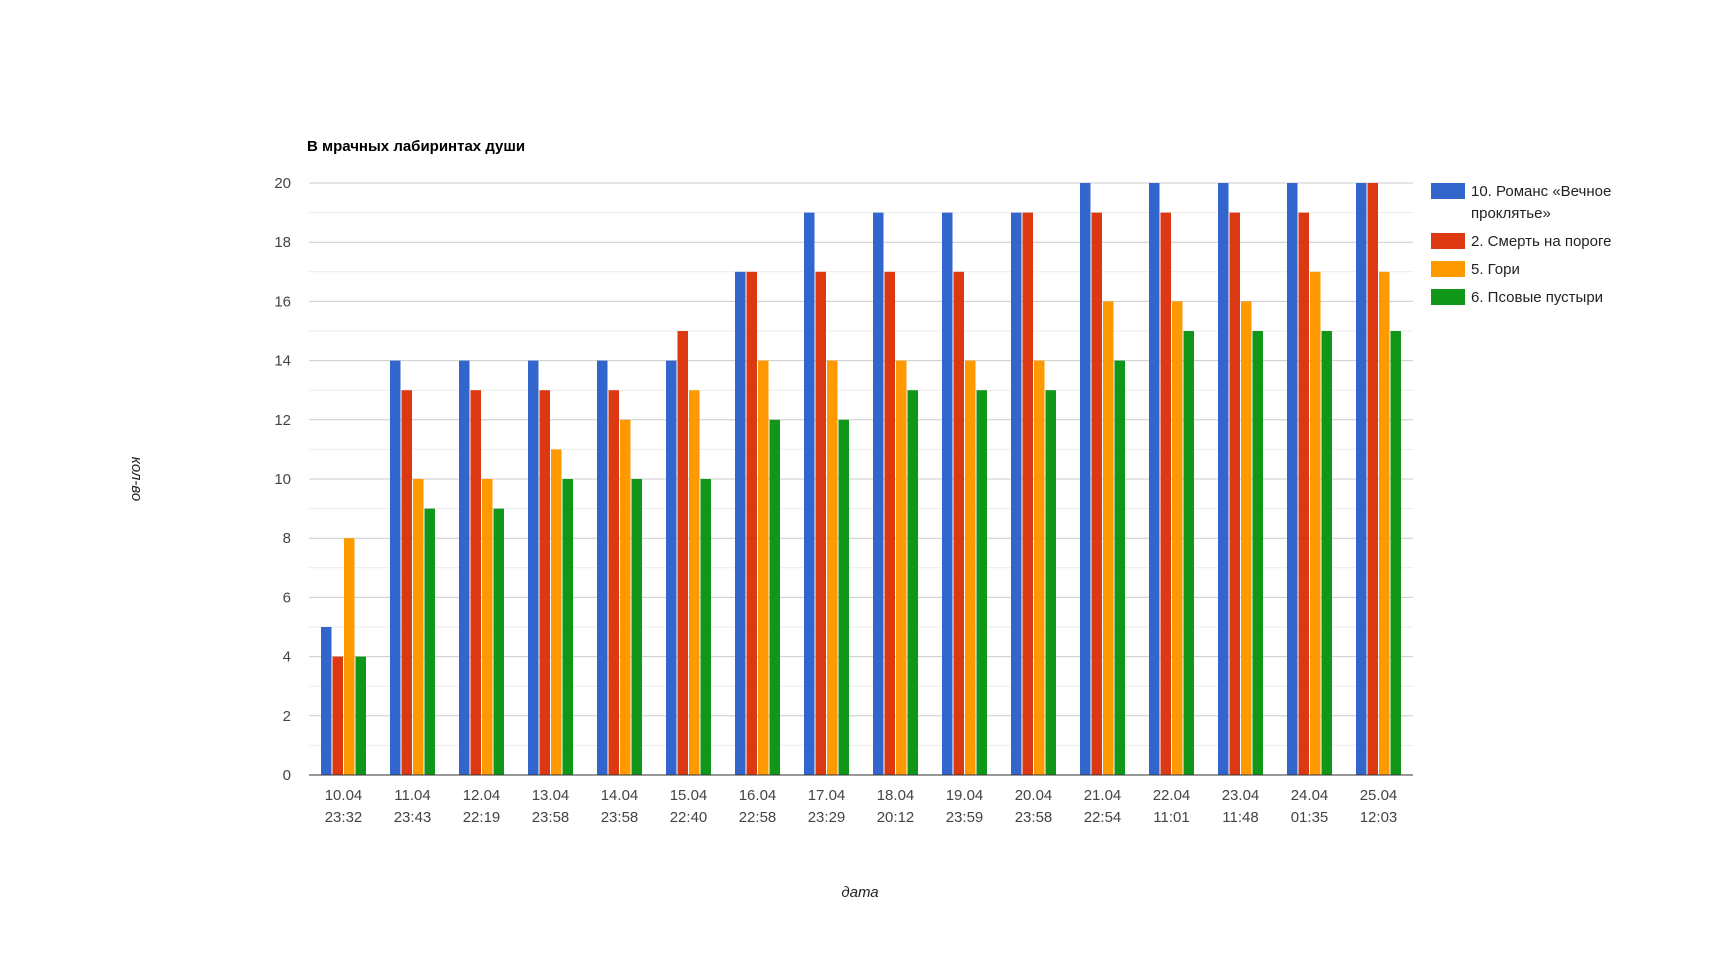 Image resolution: width=1711 pixels, height=954 pixels. Describe the element at coordinates (1511, 213) in the screenshot. I see `legend-label: проклятье»` at that location.